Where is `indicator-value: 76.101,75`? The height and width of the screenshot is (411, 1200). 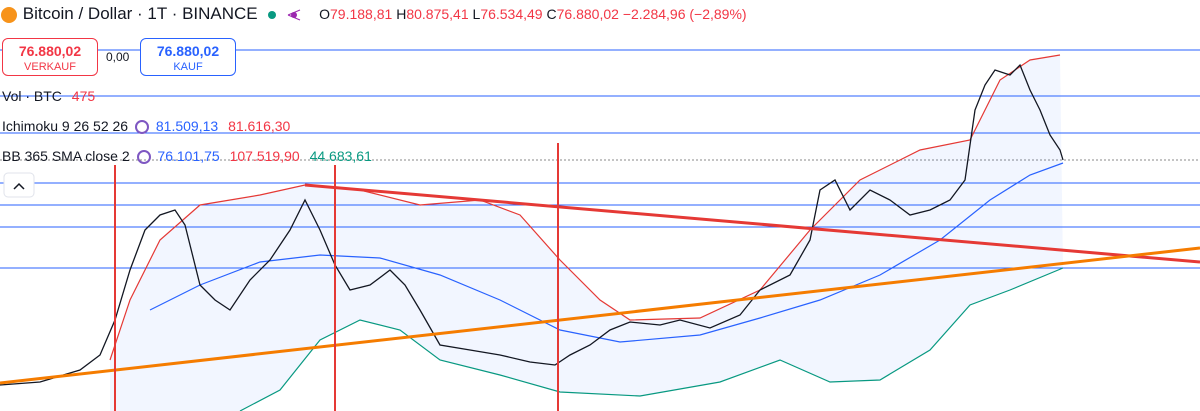 indicator-value: 76.101,75 is located at coordinates (188, 156).